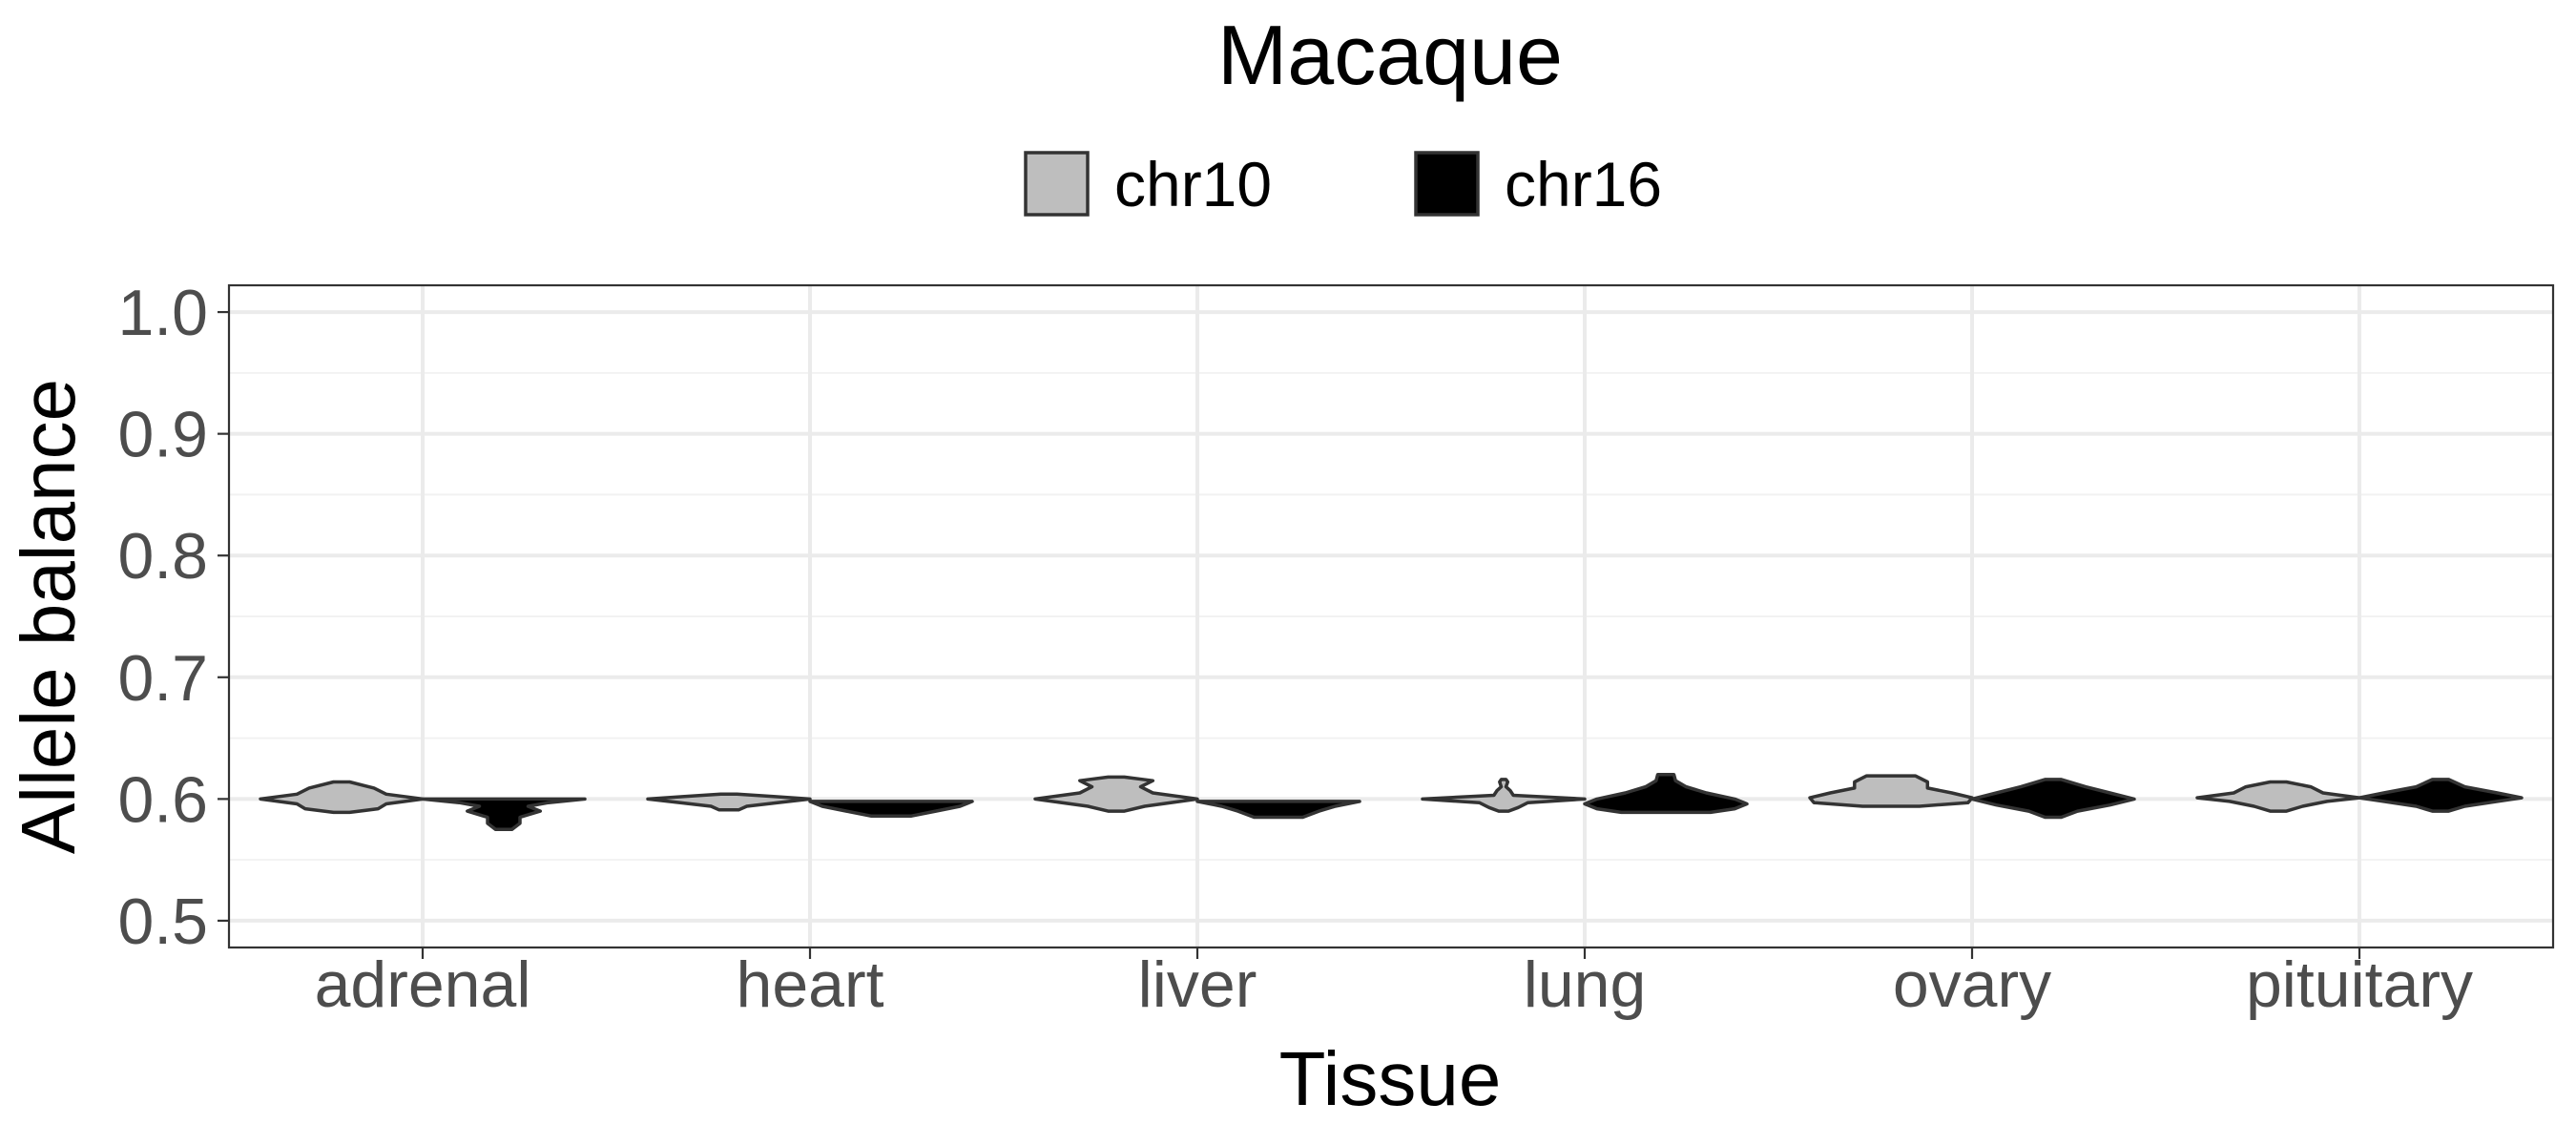 The image size is (2576, 1145). I want to click on y-tick-label: 0.5, so click(162, 922).